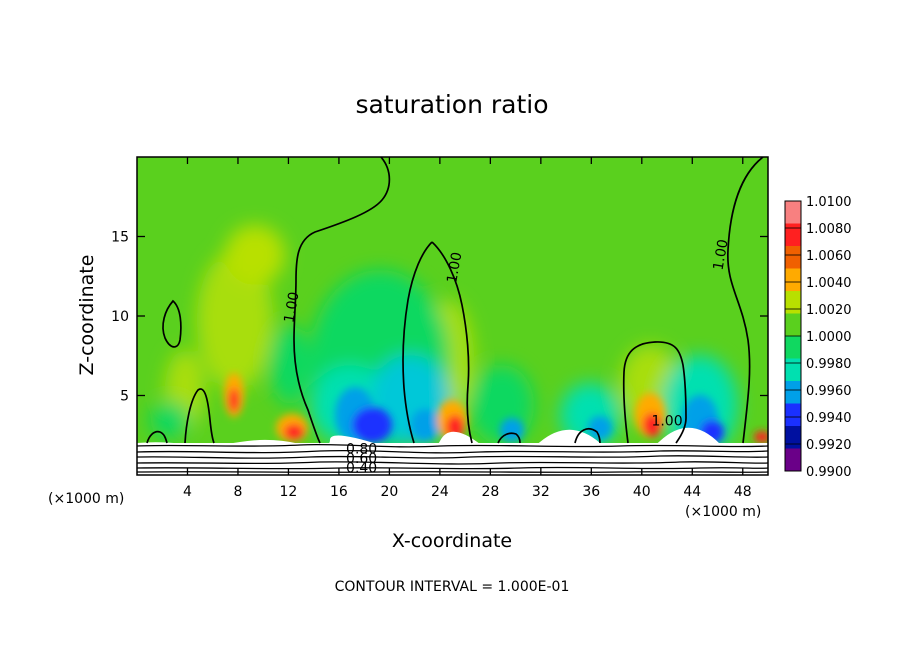  What do you see at coordinates (591, 492) in the screenshot?
I see `x-tick-label: 36` at bounding box center [591, 492].